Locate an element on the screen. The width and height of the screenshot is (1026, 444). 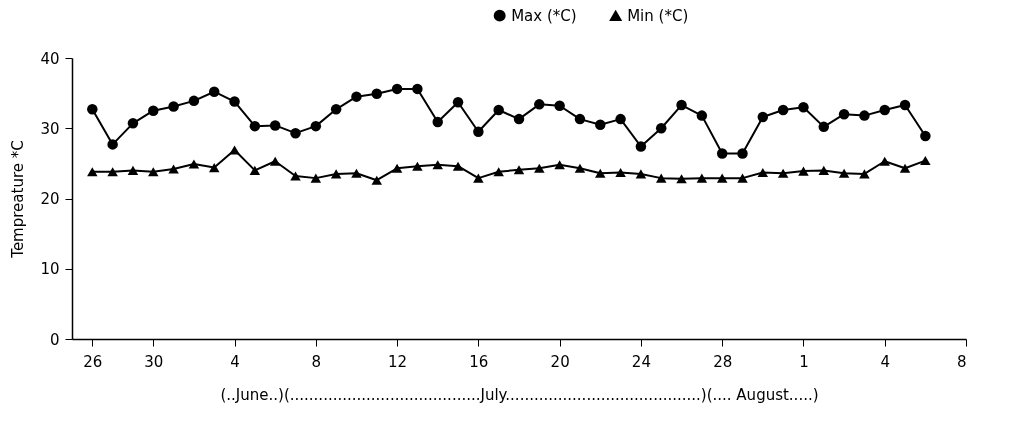
x-tick-label: 20 is located at coordinates (560, 361).